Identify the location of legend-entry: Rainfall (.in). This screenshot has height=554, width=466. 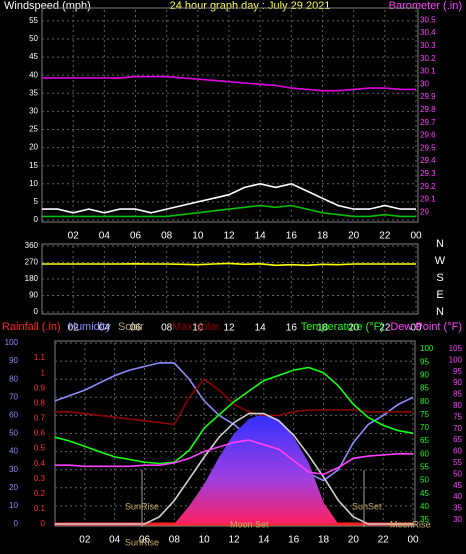
(31, 327).